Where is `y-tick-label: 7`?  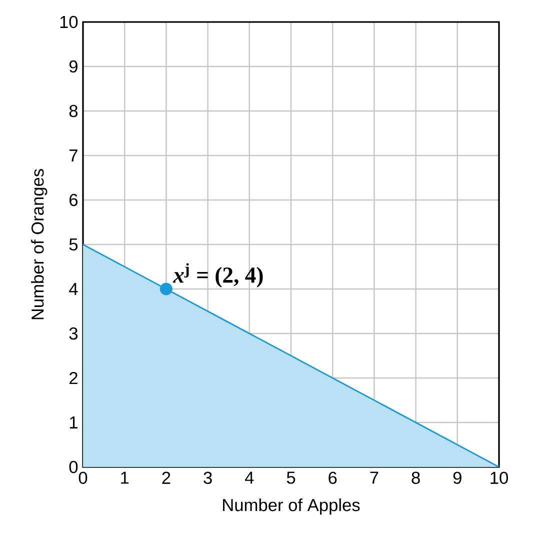 y-tick-label: 7 is located at coordinates (74, 156).